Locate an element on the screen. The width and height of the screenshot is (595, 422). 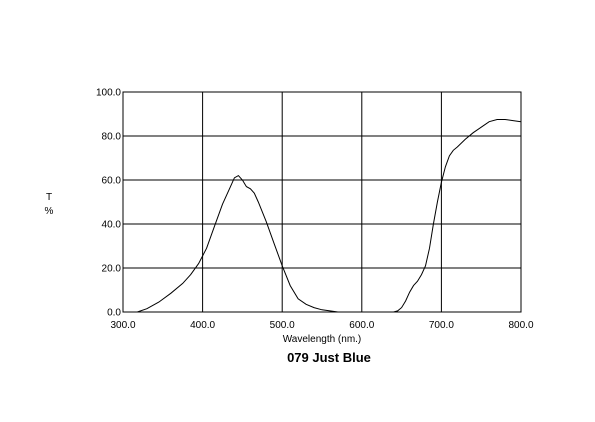
y-tick-label: 80.0 is located at coordinates (112, 137).